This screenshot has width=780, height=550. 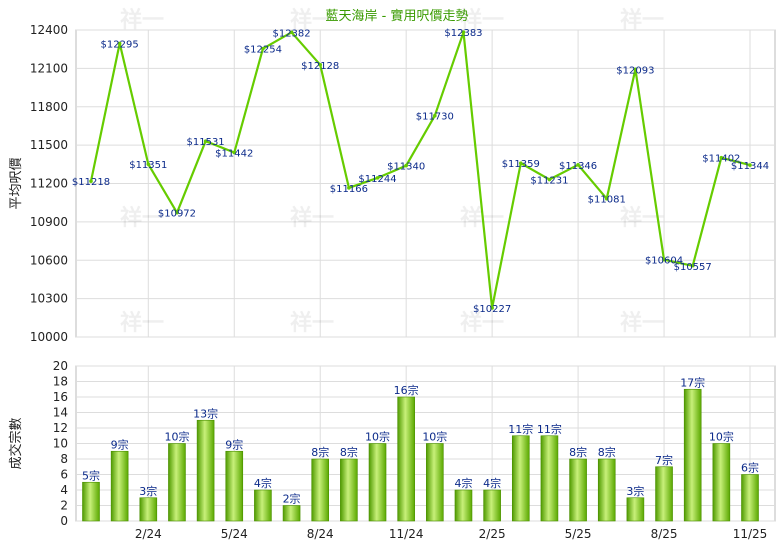 I want to click on line-data-label: $12382, so click(x=291, y=33).